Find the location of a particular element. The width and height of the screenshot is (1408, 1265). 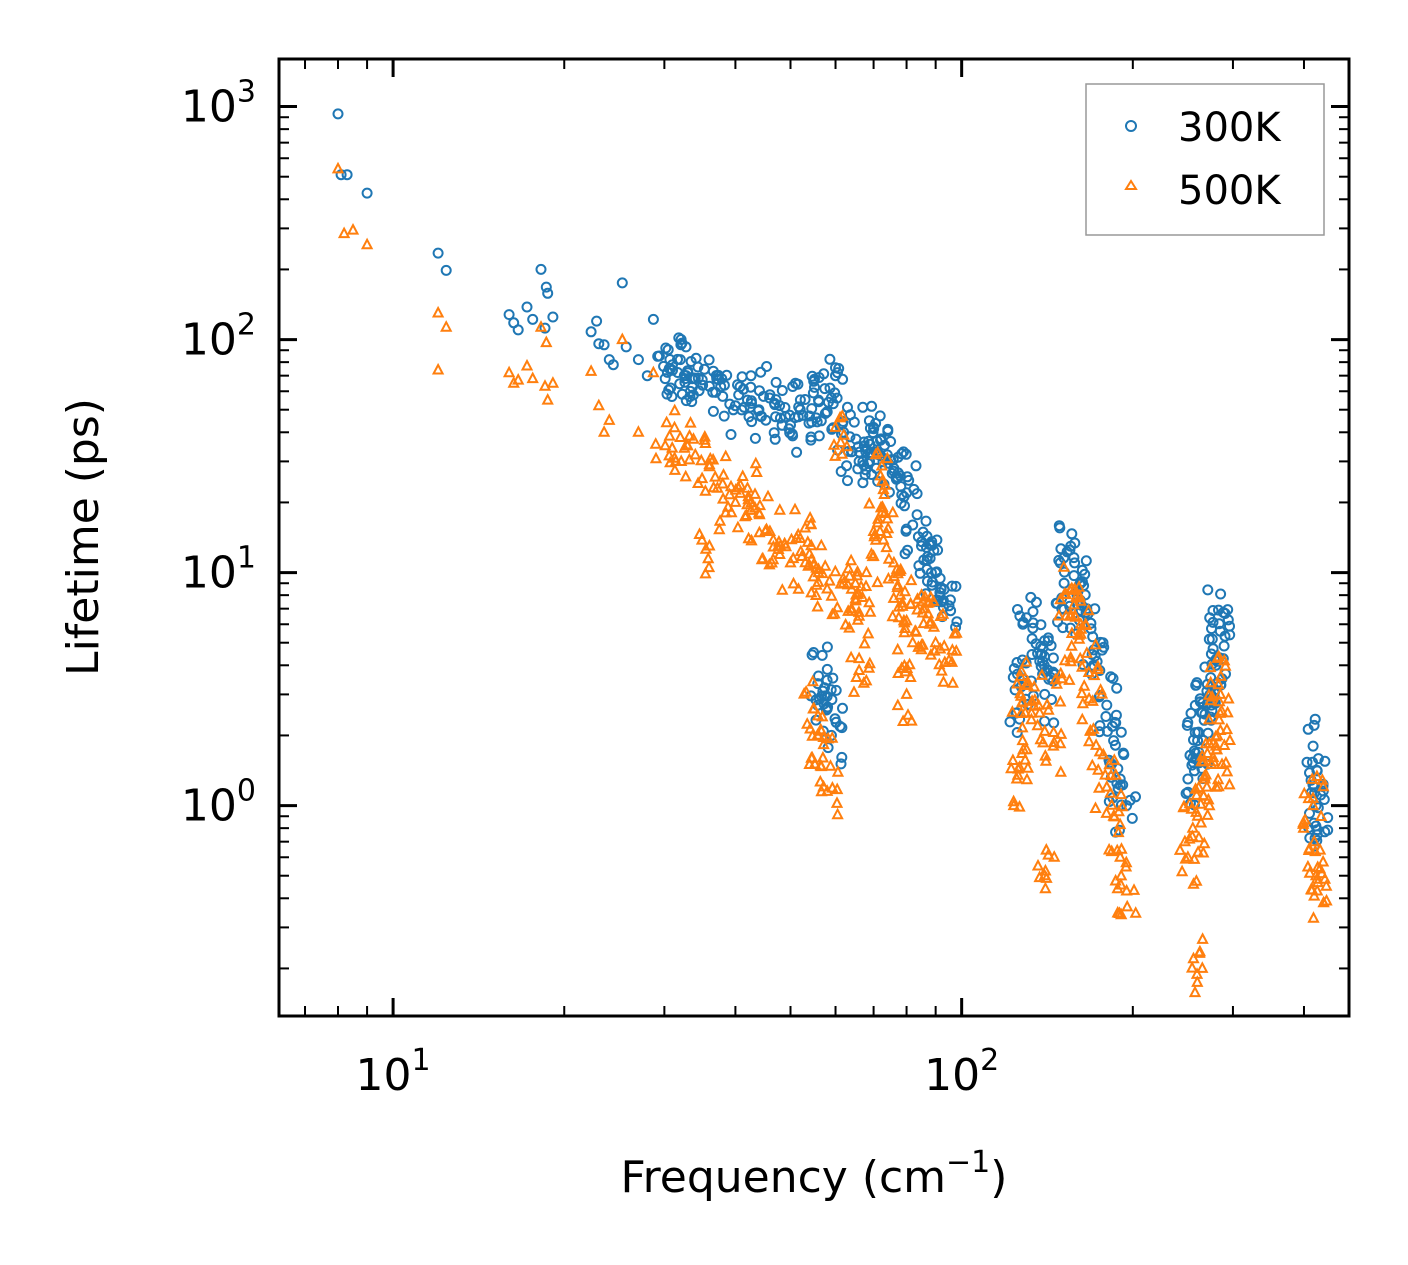

y-tick-label-3: 103 is located at coordinates (218, 104).